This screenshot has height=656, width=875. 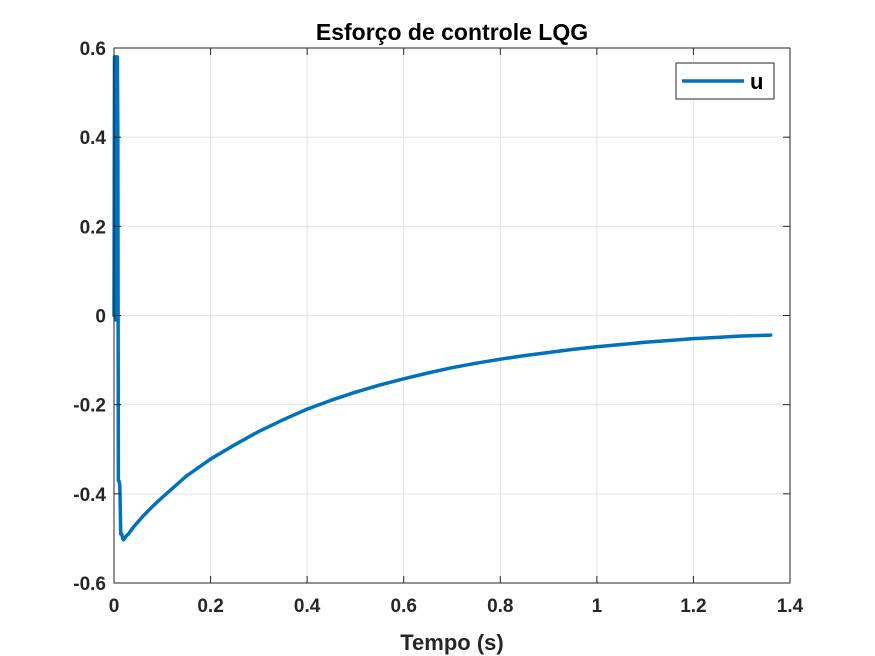 What do you see at coordinates (500, 606) in the screenshot?
I see `x-tick-label: 0.8` at bounding box center [500, 606].